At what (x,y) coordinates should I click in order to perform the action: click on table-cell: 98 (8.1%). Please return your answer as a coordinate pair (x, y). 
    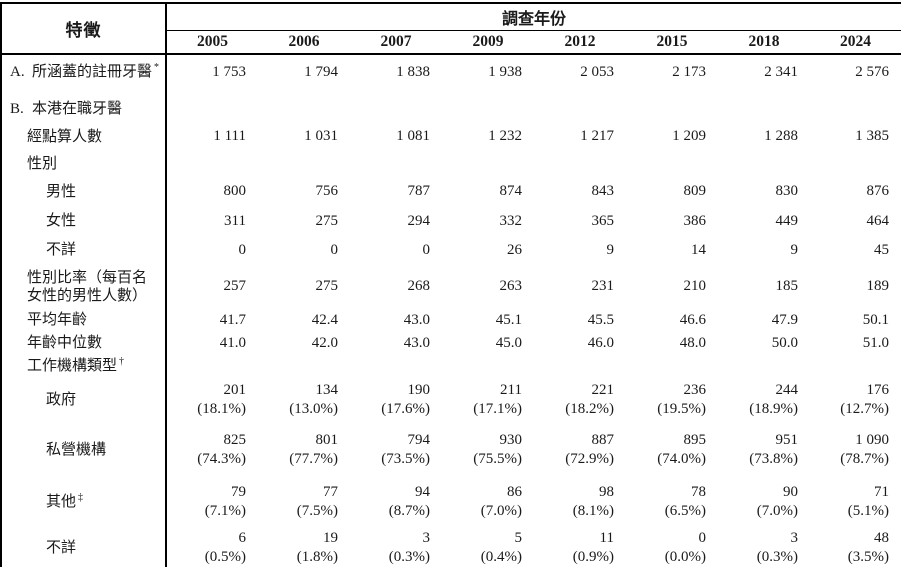
    Looking at the image, I should click on (580, 502).